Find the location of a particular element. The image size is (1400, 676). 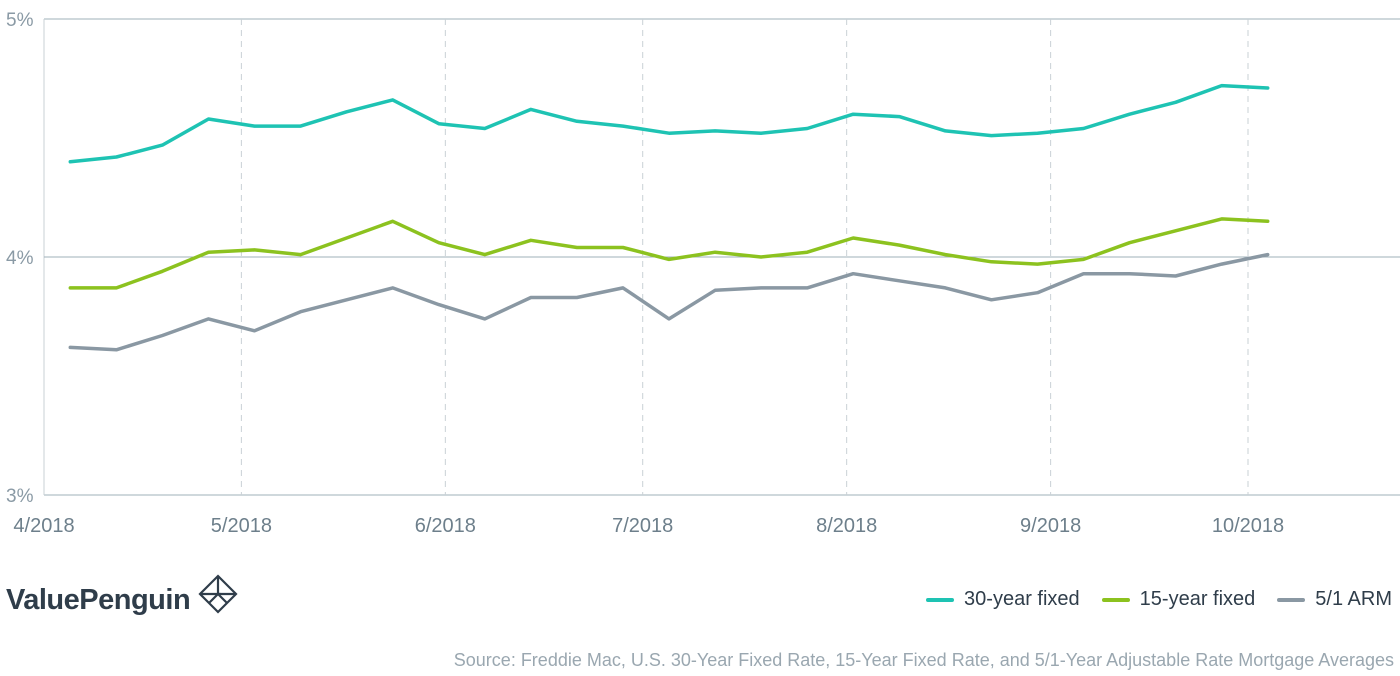

brand: ValuePenguin is located at coordinates (123, 596).